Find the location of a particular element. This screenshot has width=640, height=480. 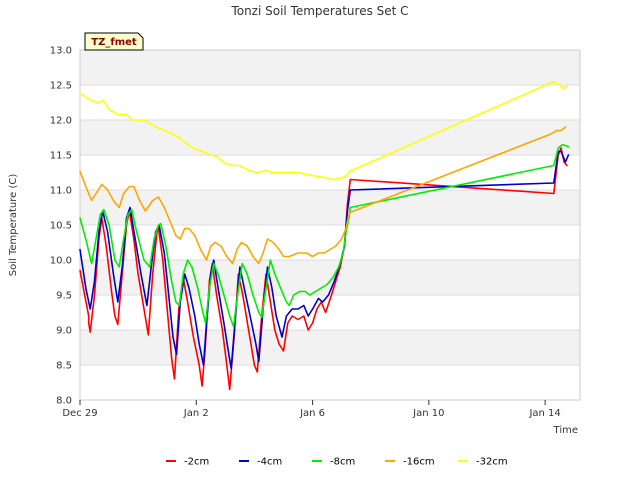

y-axis-ticks: 8.0 8.5 9.0 9.5 10.0 10.5 11.0 11.5 12.0 12.5 13.0 is located at coordinates (61, 226).